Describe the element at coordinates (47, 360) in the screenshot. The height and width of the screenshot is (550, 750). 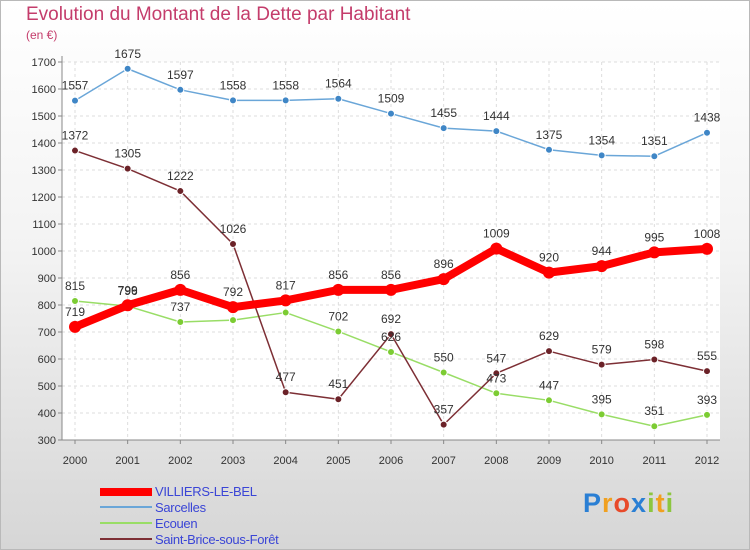
I see `y-tick-label: 600` at that location.